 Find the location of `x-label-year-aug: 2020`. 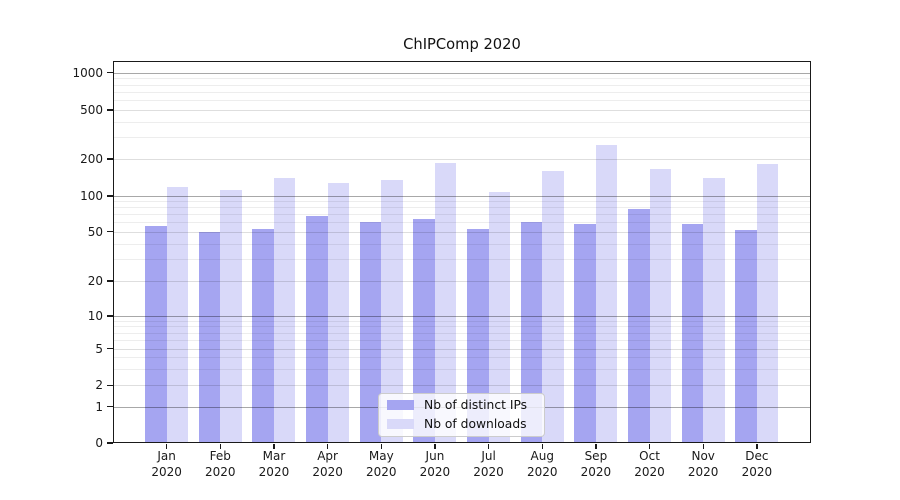

x-label-year-aug: 2020 is located at coordinates (542, 471).